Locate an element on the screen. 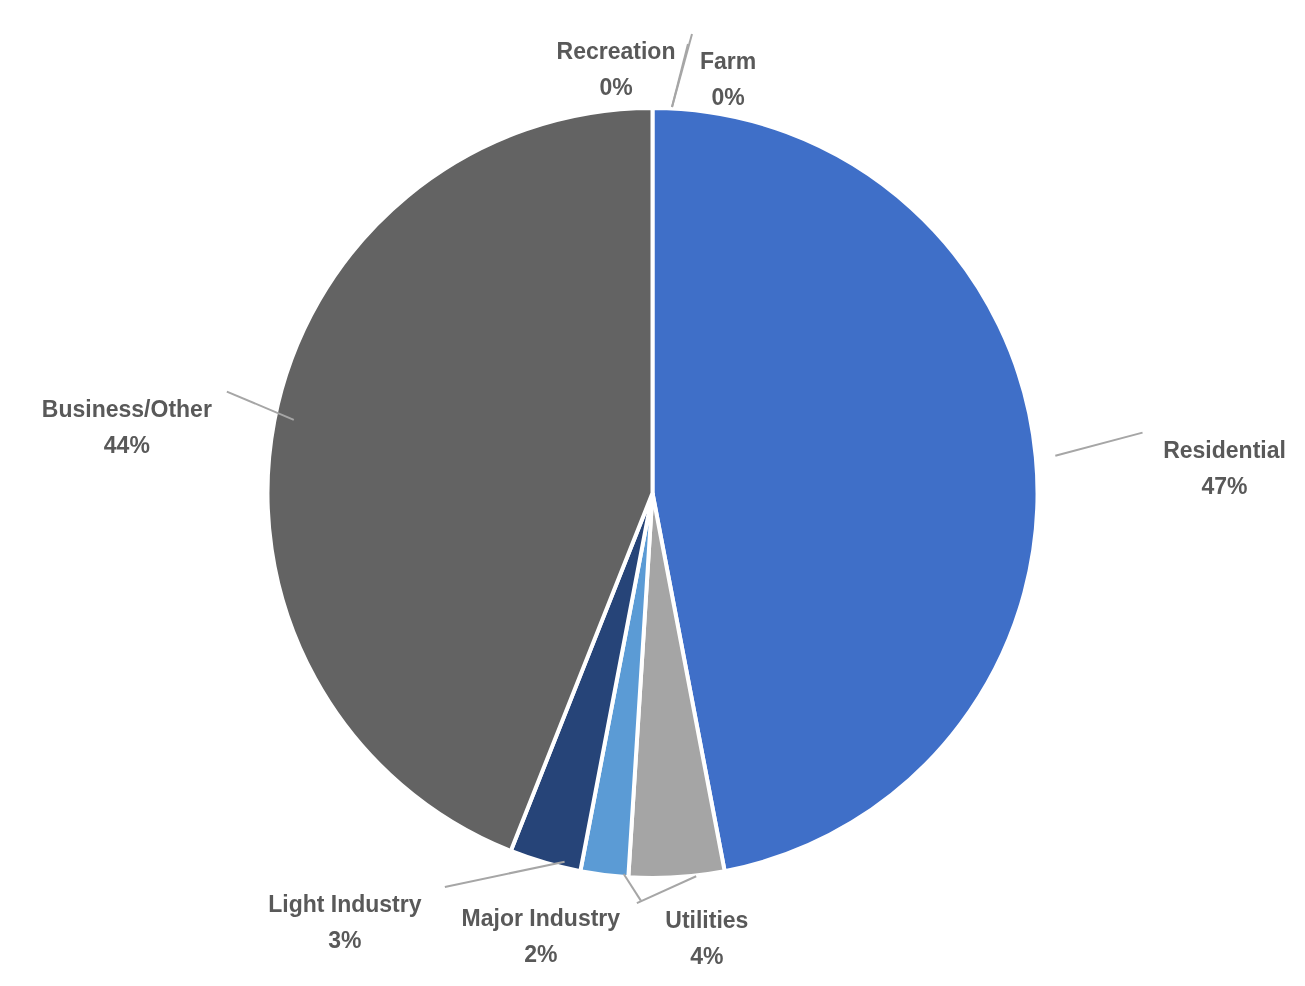  data-label: 2% is located at coordinates (541, 953).